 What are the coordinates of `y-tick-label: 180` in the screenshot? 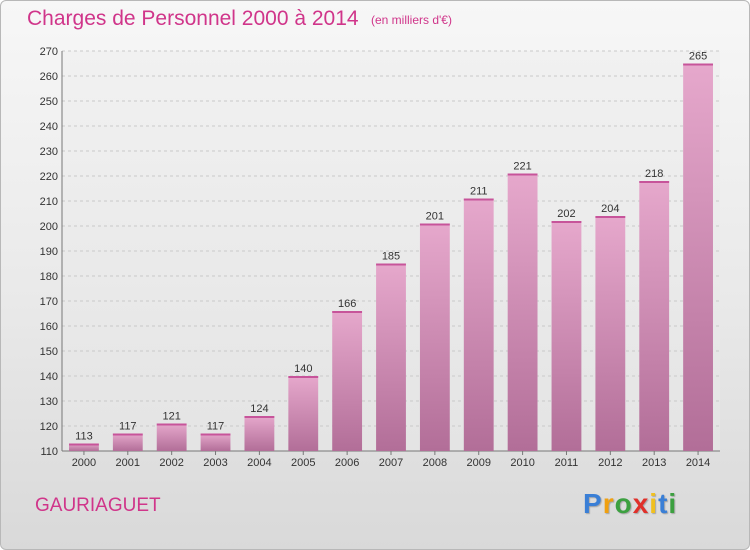 It's located at (49, 277).